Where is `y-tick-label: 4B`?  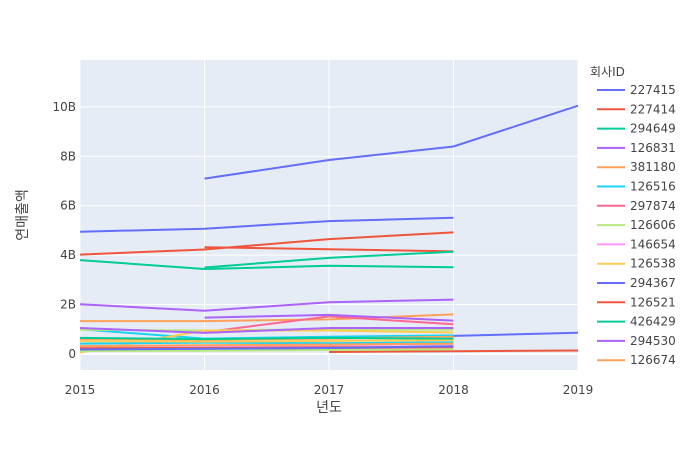
y-tick-label: 4B is located at coordinates (68, 255).